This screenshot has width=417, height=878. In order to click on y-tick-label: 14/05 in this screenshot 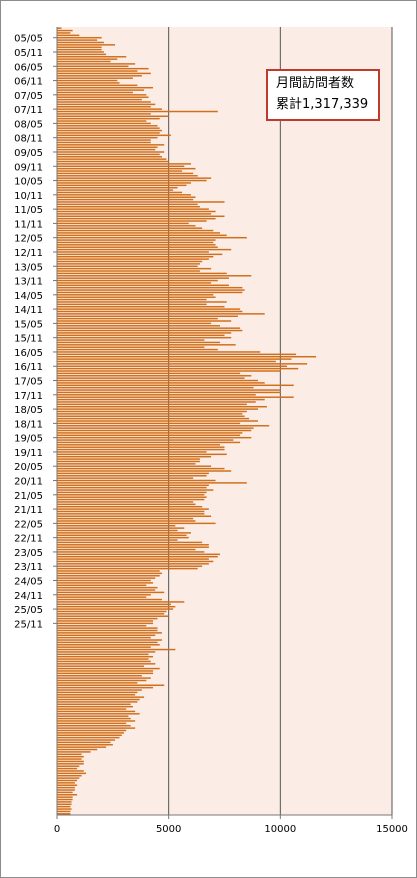, I will do `click(28, 296)`.